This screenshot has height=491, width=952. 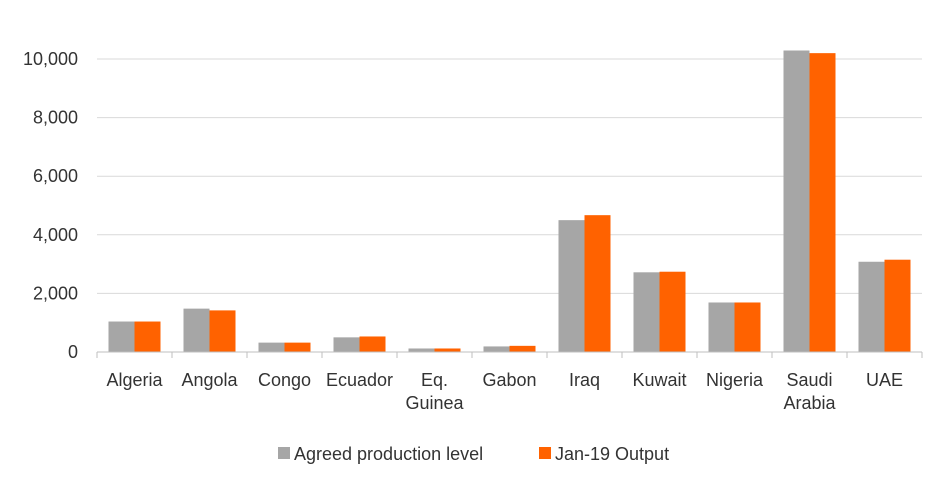 I want to click on x-tick-label: Eq. Guinea, so click(x=434, y=391).